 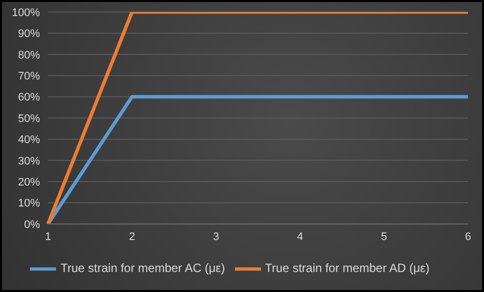 What do you see at coordinates (29, 98) in the screenshot?
I see `y-tick-label: 60%` at bounding box center [29, 98].